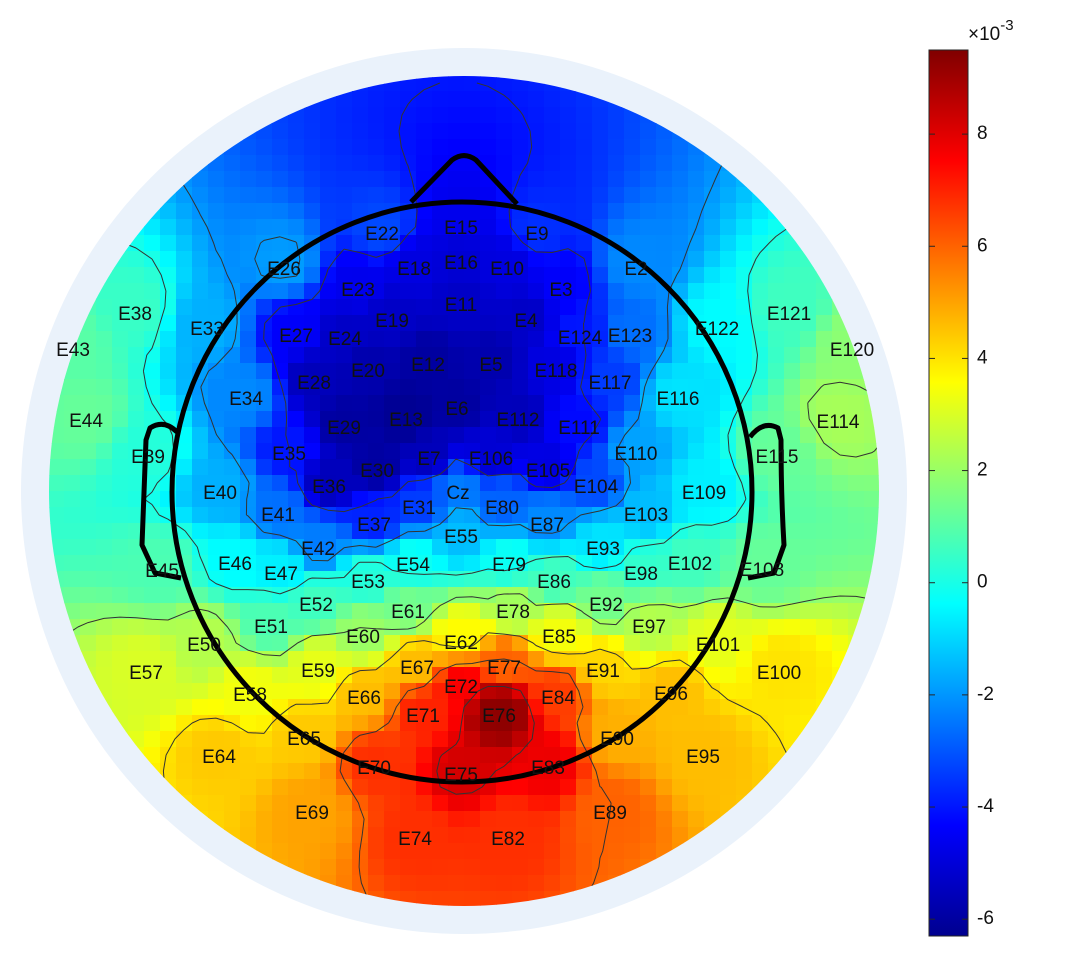  I want to click on electrode-label: E3, so click(560, 290).